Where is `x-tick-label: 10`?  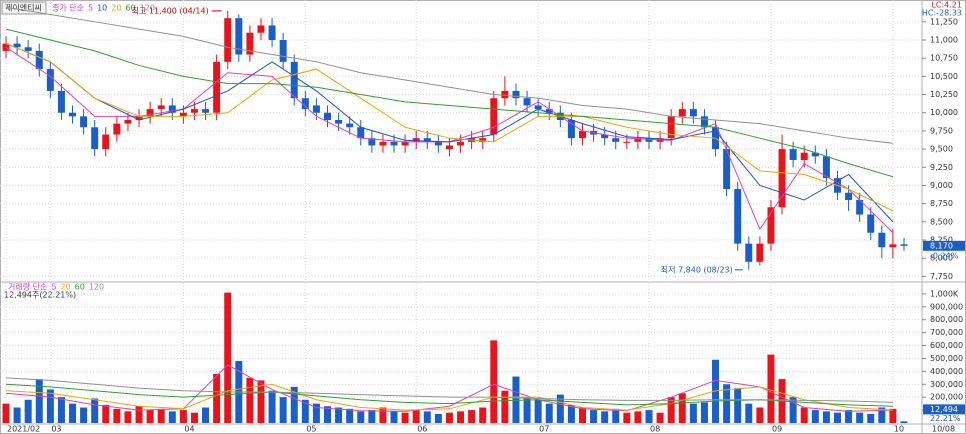
x-tick-label: 10 is located at coordinates (899, 429).